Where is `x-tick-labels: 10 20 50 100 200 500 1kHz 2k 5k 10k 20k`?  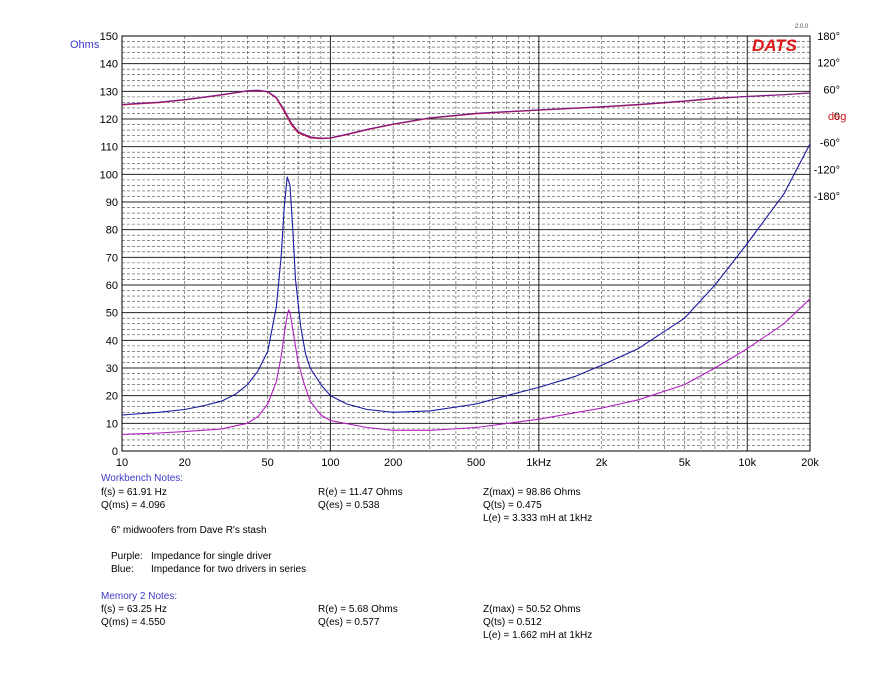 x-tick-labels: 10 20 50 100 200 500 1kHz 2k 5k 10k 20k is located at coordinates (467, 463).